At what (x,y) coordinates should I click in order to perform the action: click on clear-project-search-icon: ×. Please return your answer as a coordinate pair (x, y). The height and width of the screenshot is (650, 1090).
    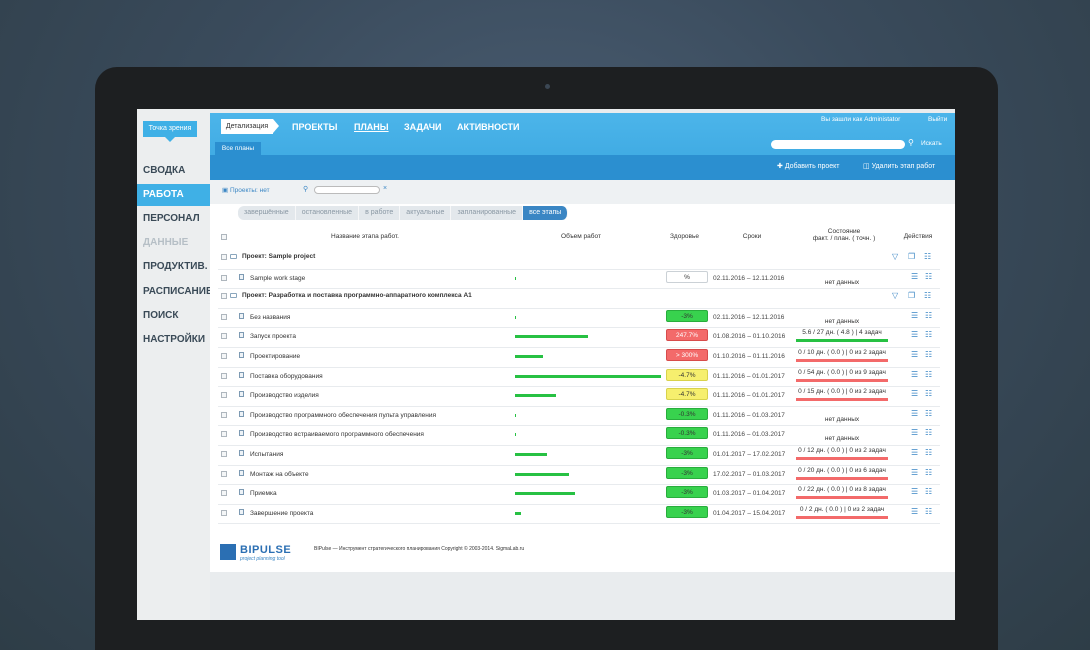
    Looking at the image, I should click on (385, 188).